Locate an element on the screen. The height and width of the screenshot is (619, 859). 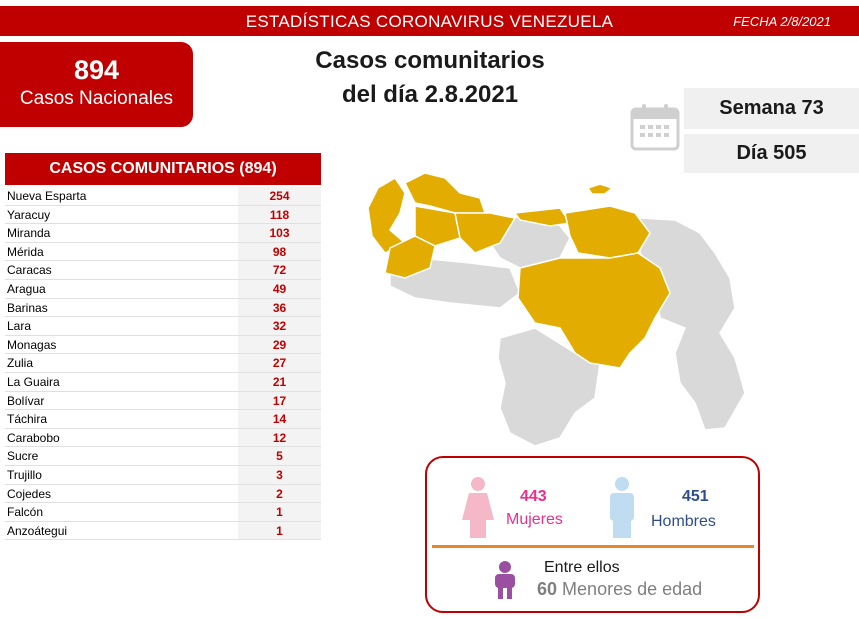
table-row: Lara 32 is located at coordinates (163, 326).